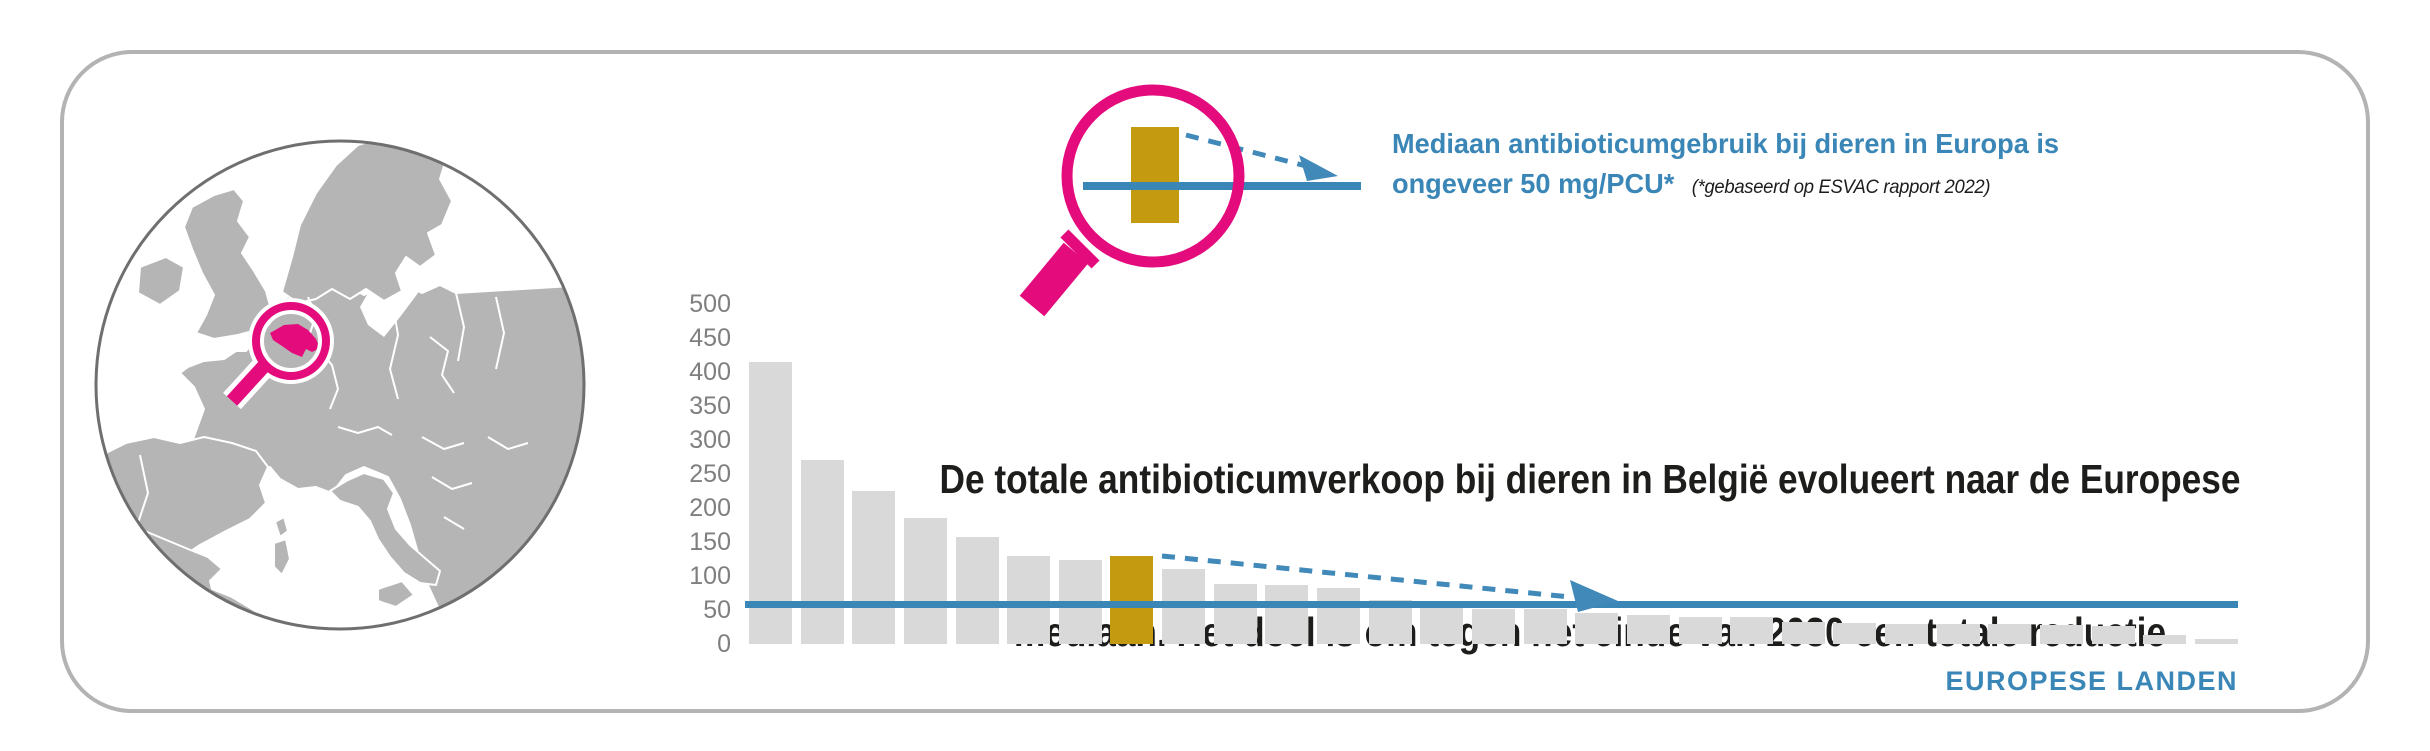  What do you see at coordinates (710, 508) in the screenshot?
I see `y-tick-label: 200` at bounding box center [710, 508].